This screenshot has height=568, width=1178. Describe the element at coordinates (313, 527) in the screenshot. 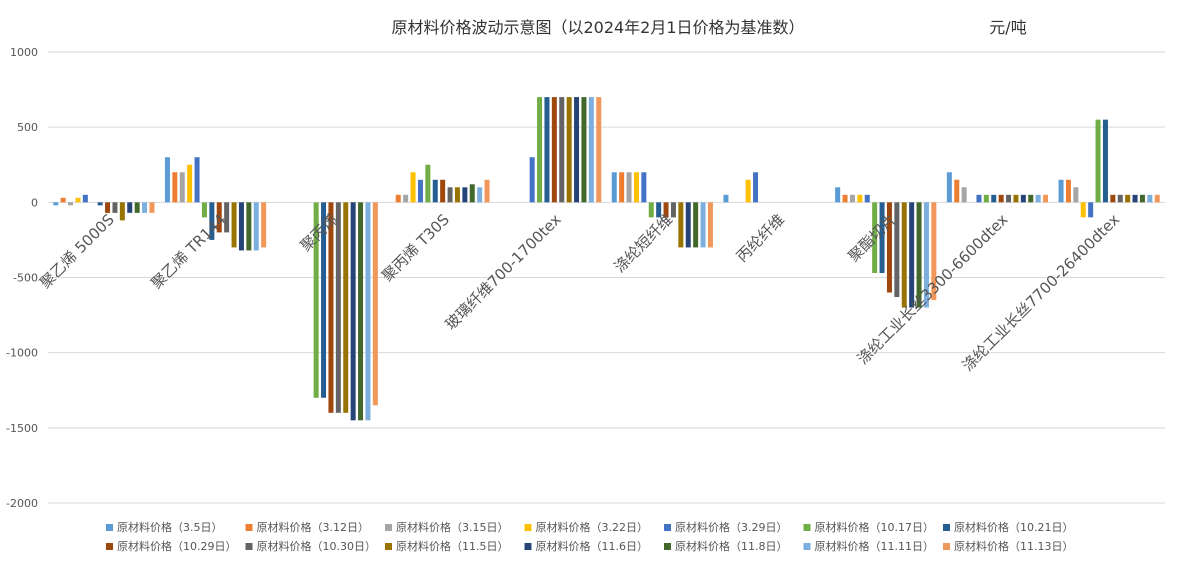

I see `legend-entry: 原材料价格（3.12日）` at that location.